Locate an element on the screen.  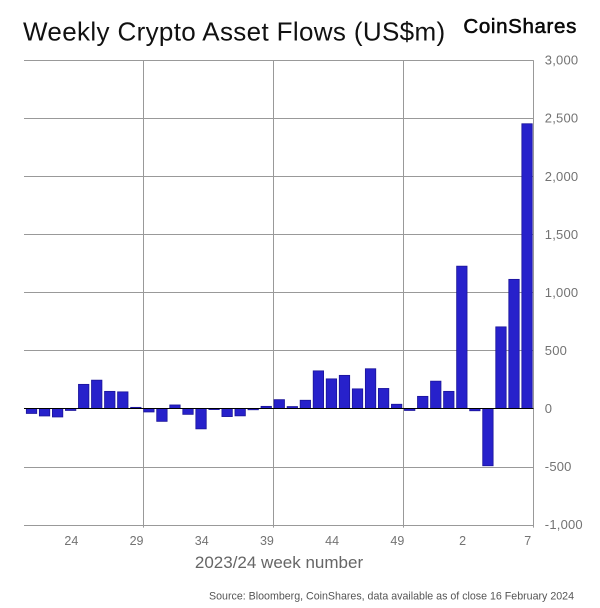
svg-text: 500 is located at coordinates (556, 350).